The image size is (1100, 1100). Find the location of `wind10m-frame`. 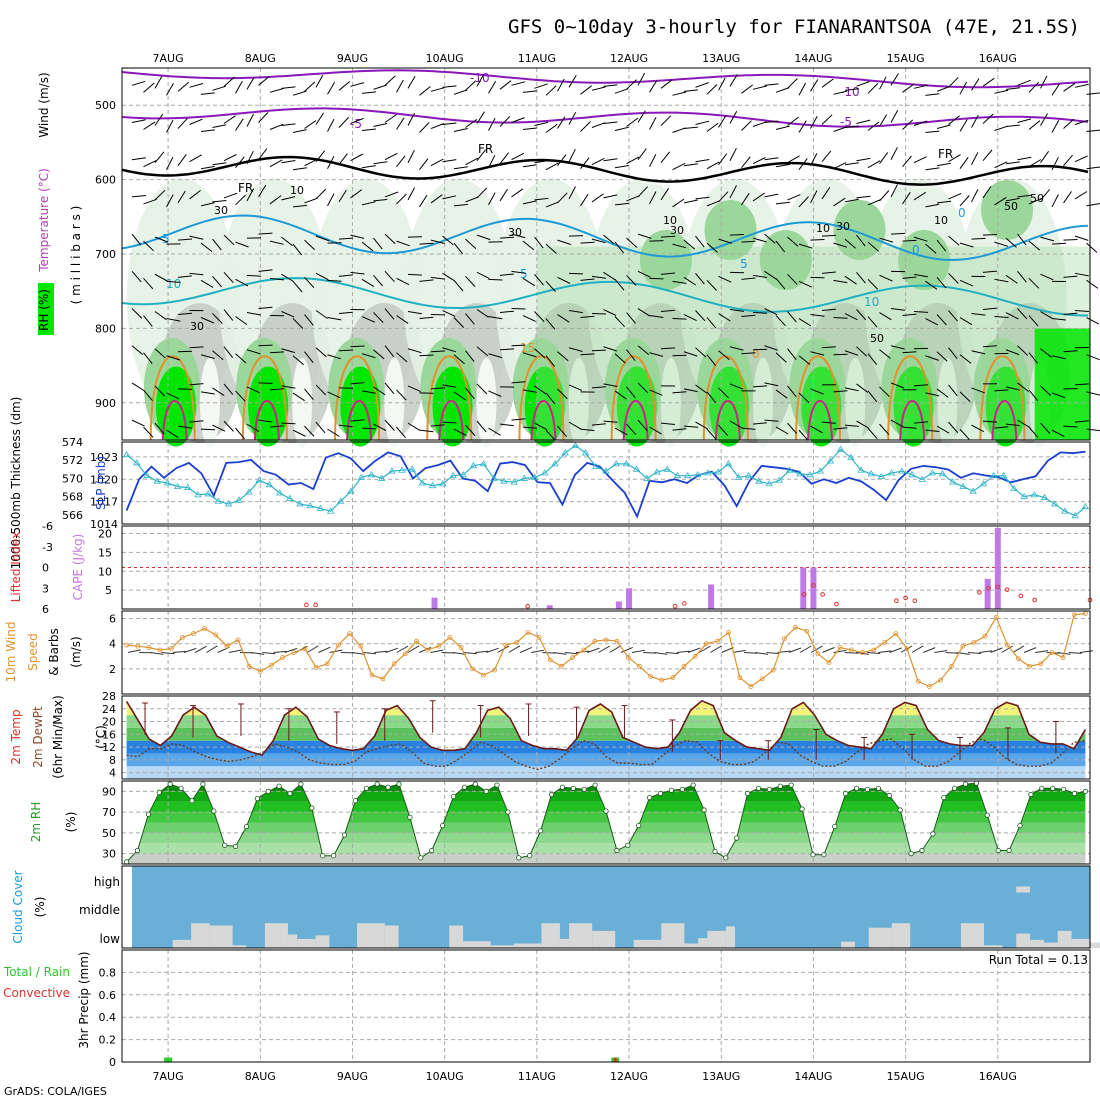

wind10m-frame is located at coordinates (606, 652).